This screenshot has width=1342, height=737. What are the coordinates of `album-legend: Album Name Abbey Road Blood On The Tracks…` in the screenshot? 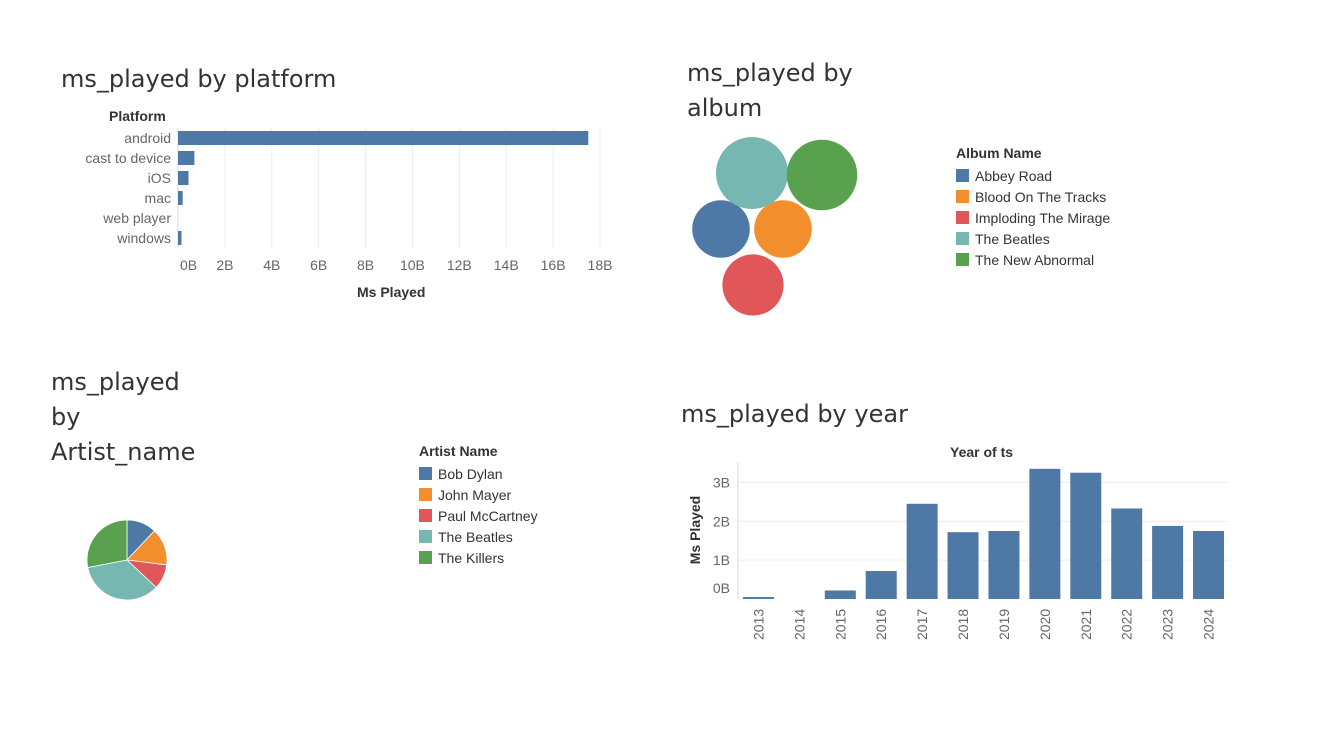 It's located at (1033, 207).